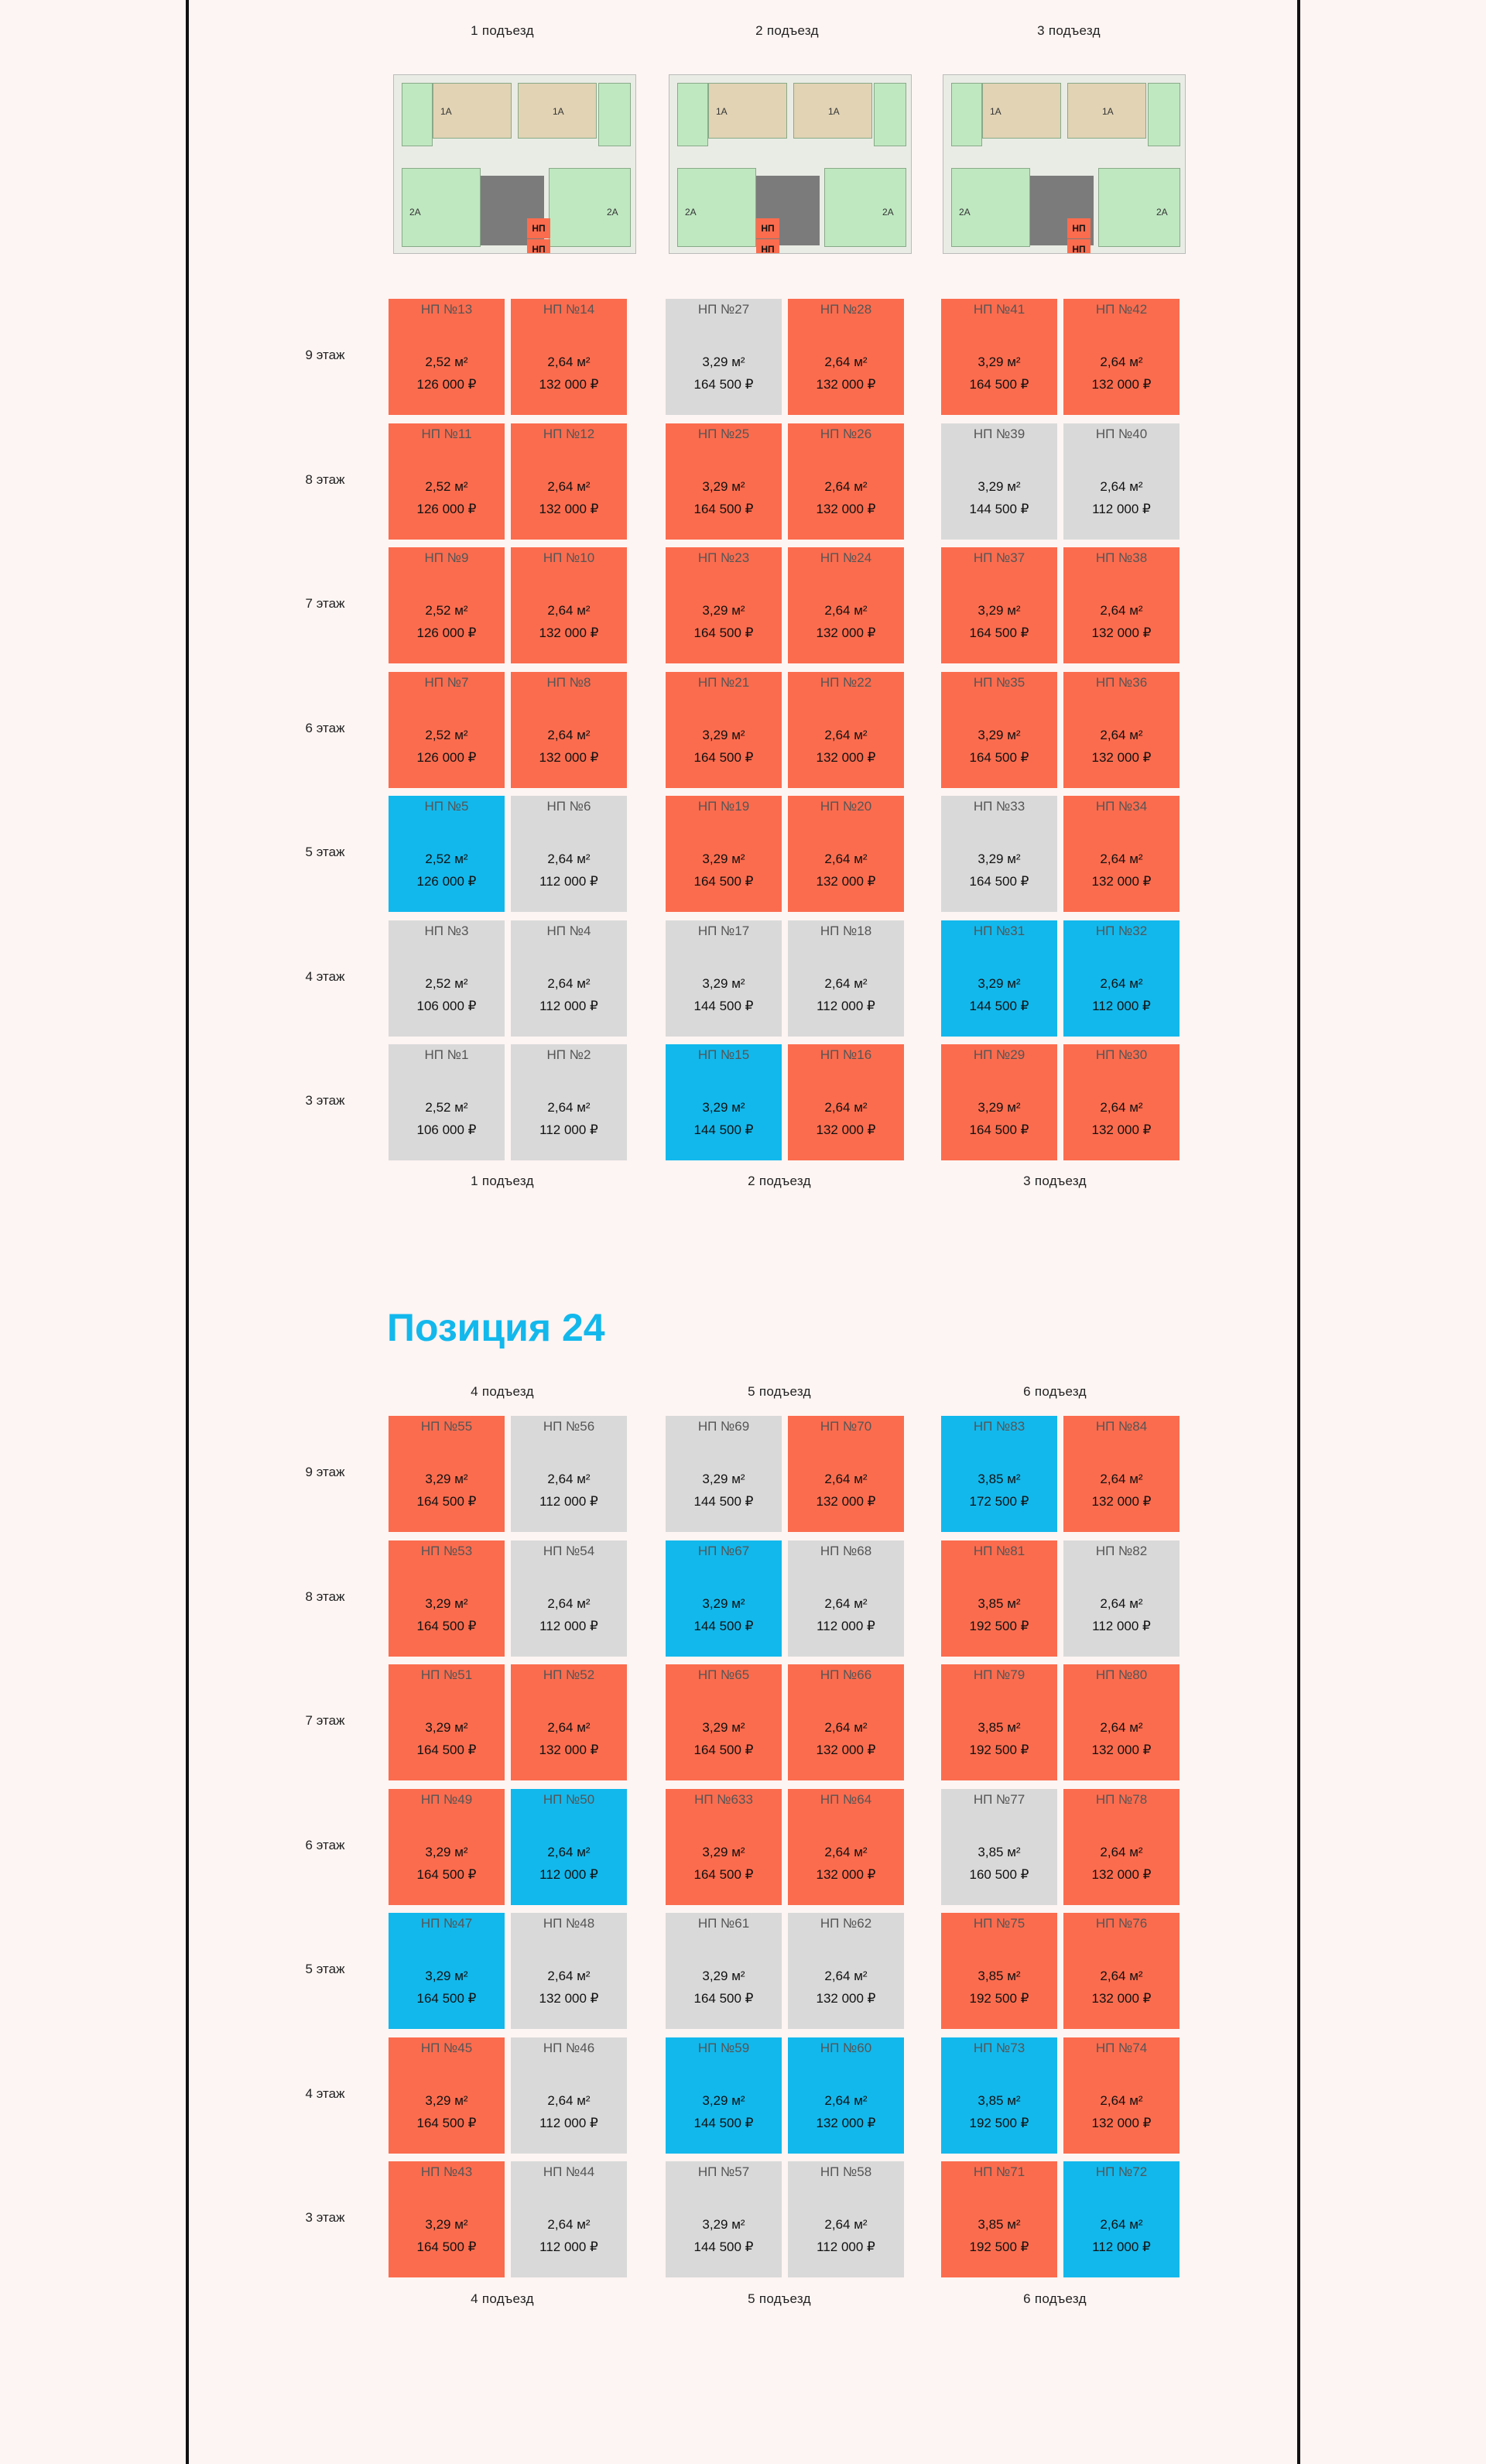  I want to click on storage-unit-cell: НП №41 3,29 м² 164 500 ₽, so click(999, 357).